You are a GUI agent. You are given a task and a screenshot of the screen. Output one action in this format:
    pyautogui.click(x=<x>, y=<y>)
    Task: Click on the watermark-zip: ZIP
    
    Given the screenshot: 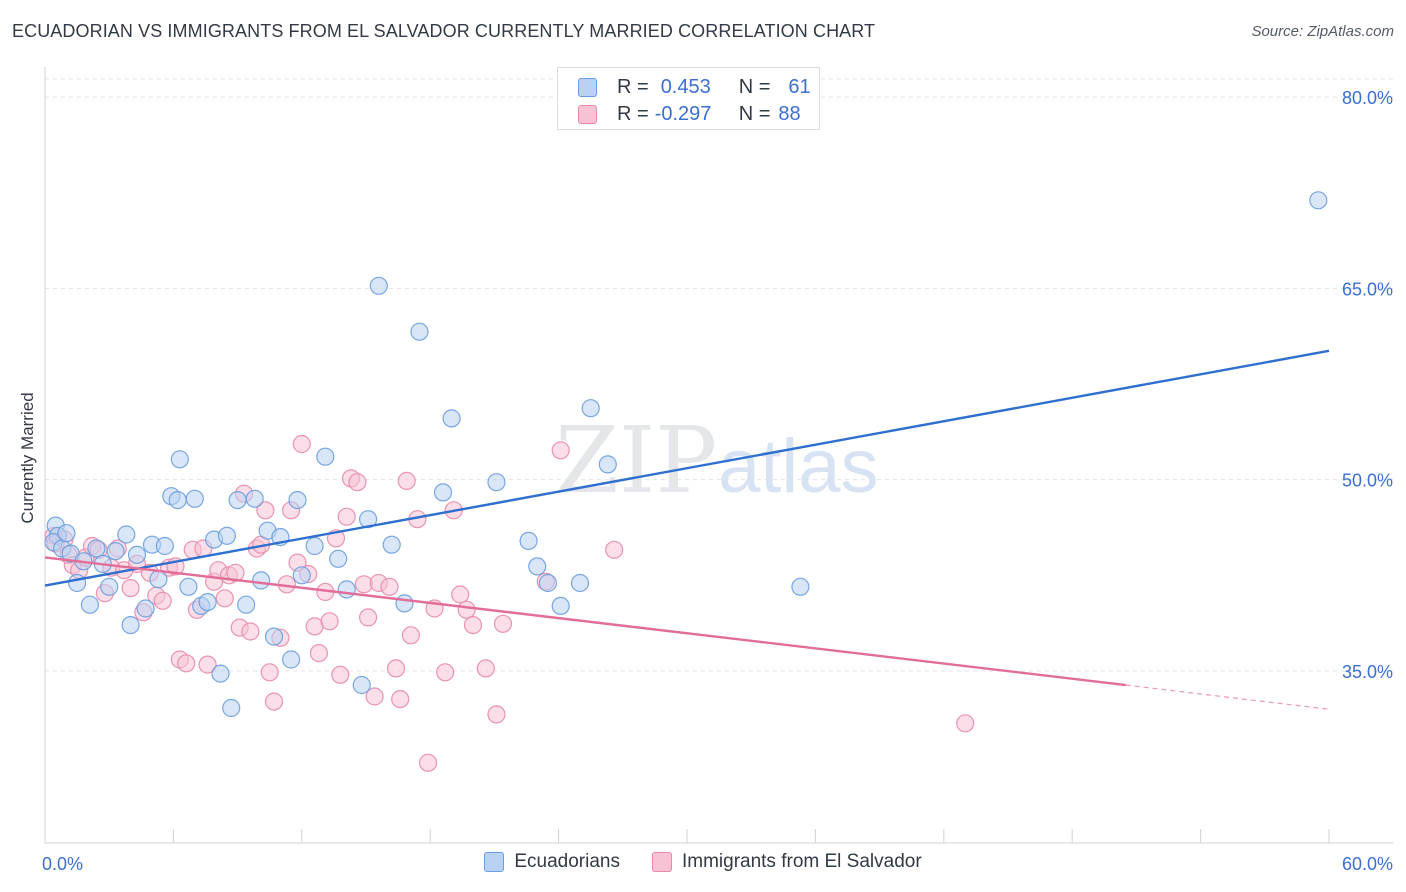 What is the action you would take?
    pyautogui.click(x=636, y=460)
    